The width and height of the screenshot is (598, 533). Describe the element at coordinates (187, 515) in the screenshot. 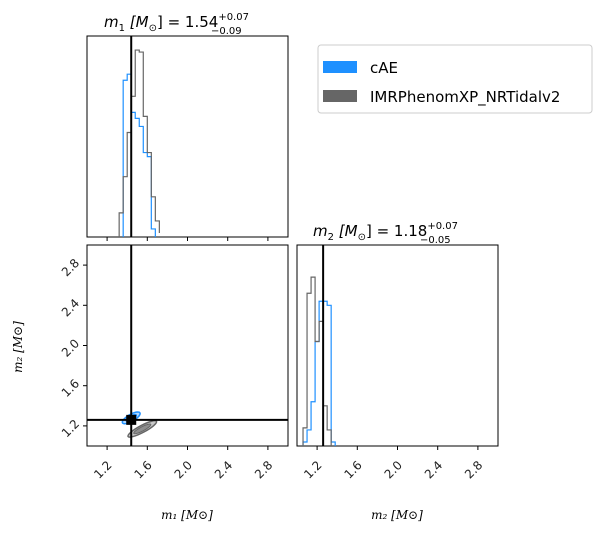

I see `x-axis-label-m1: m₁ [M⊙]` at that location.